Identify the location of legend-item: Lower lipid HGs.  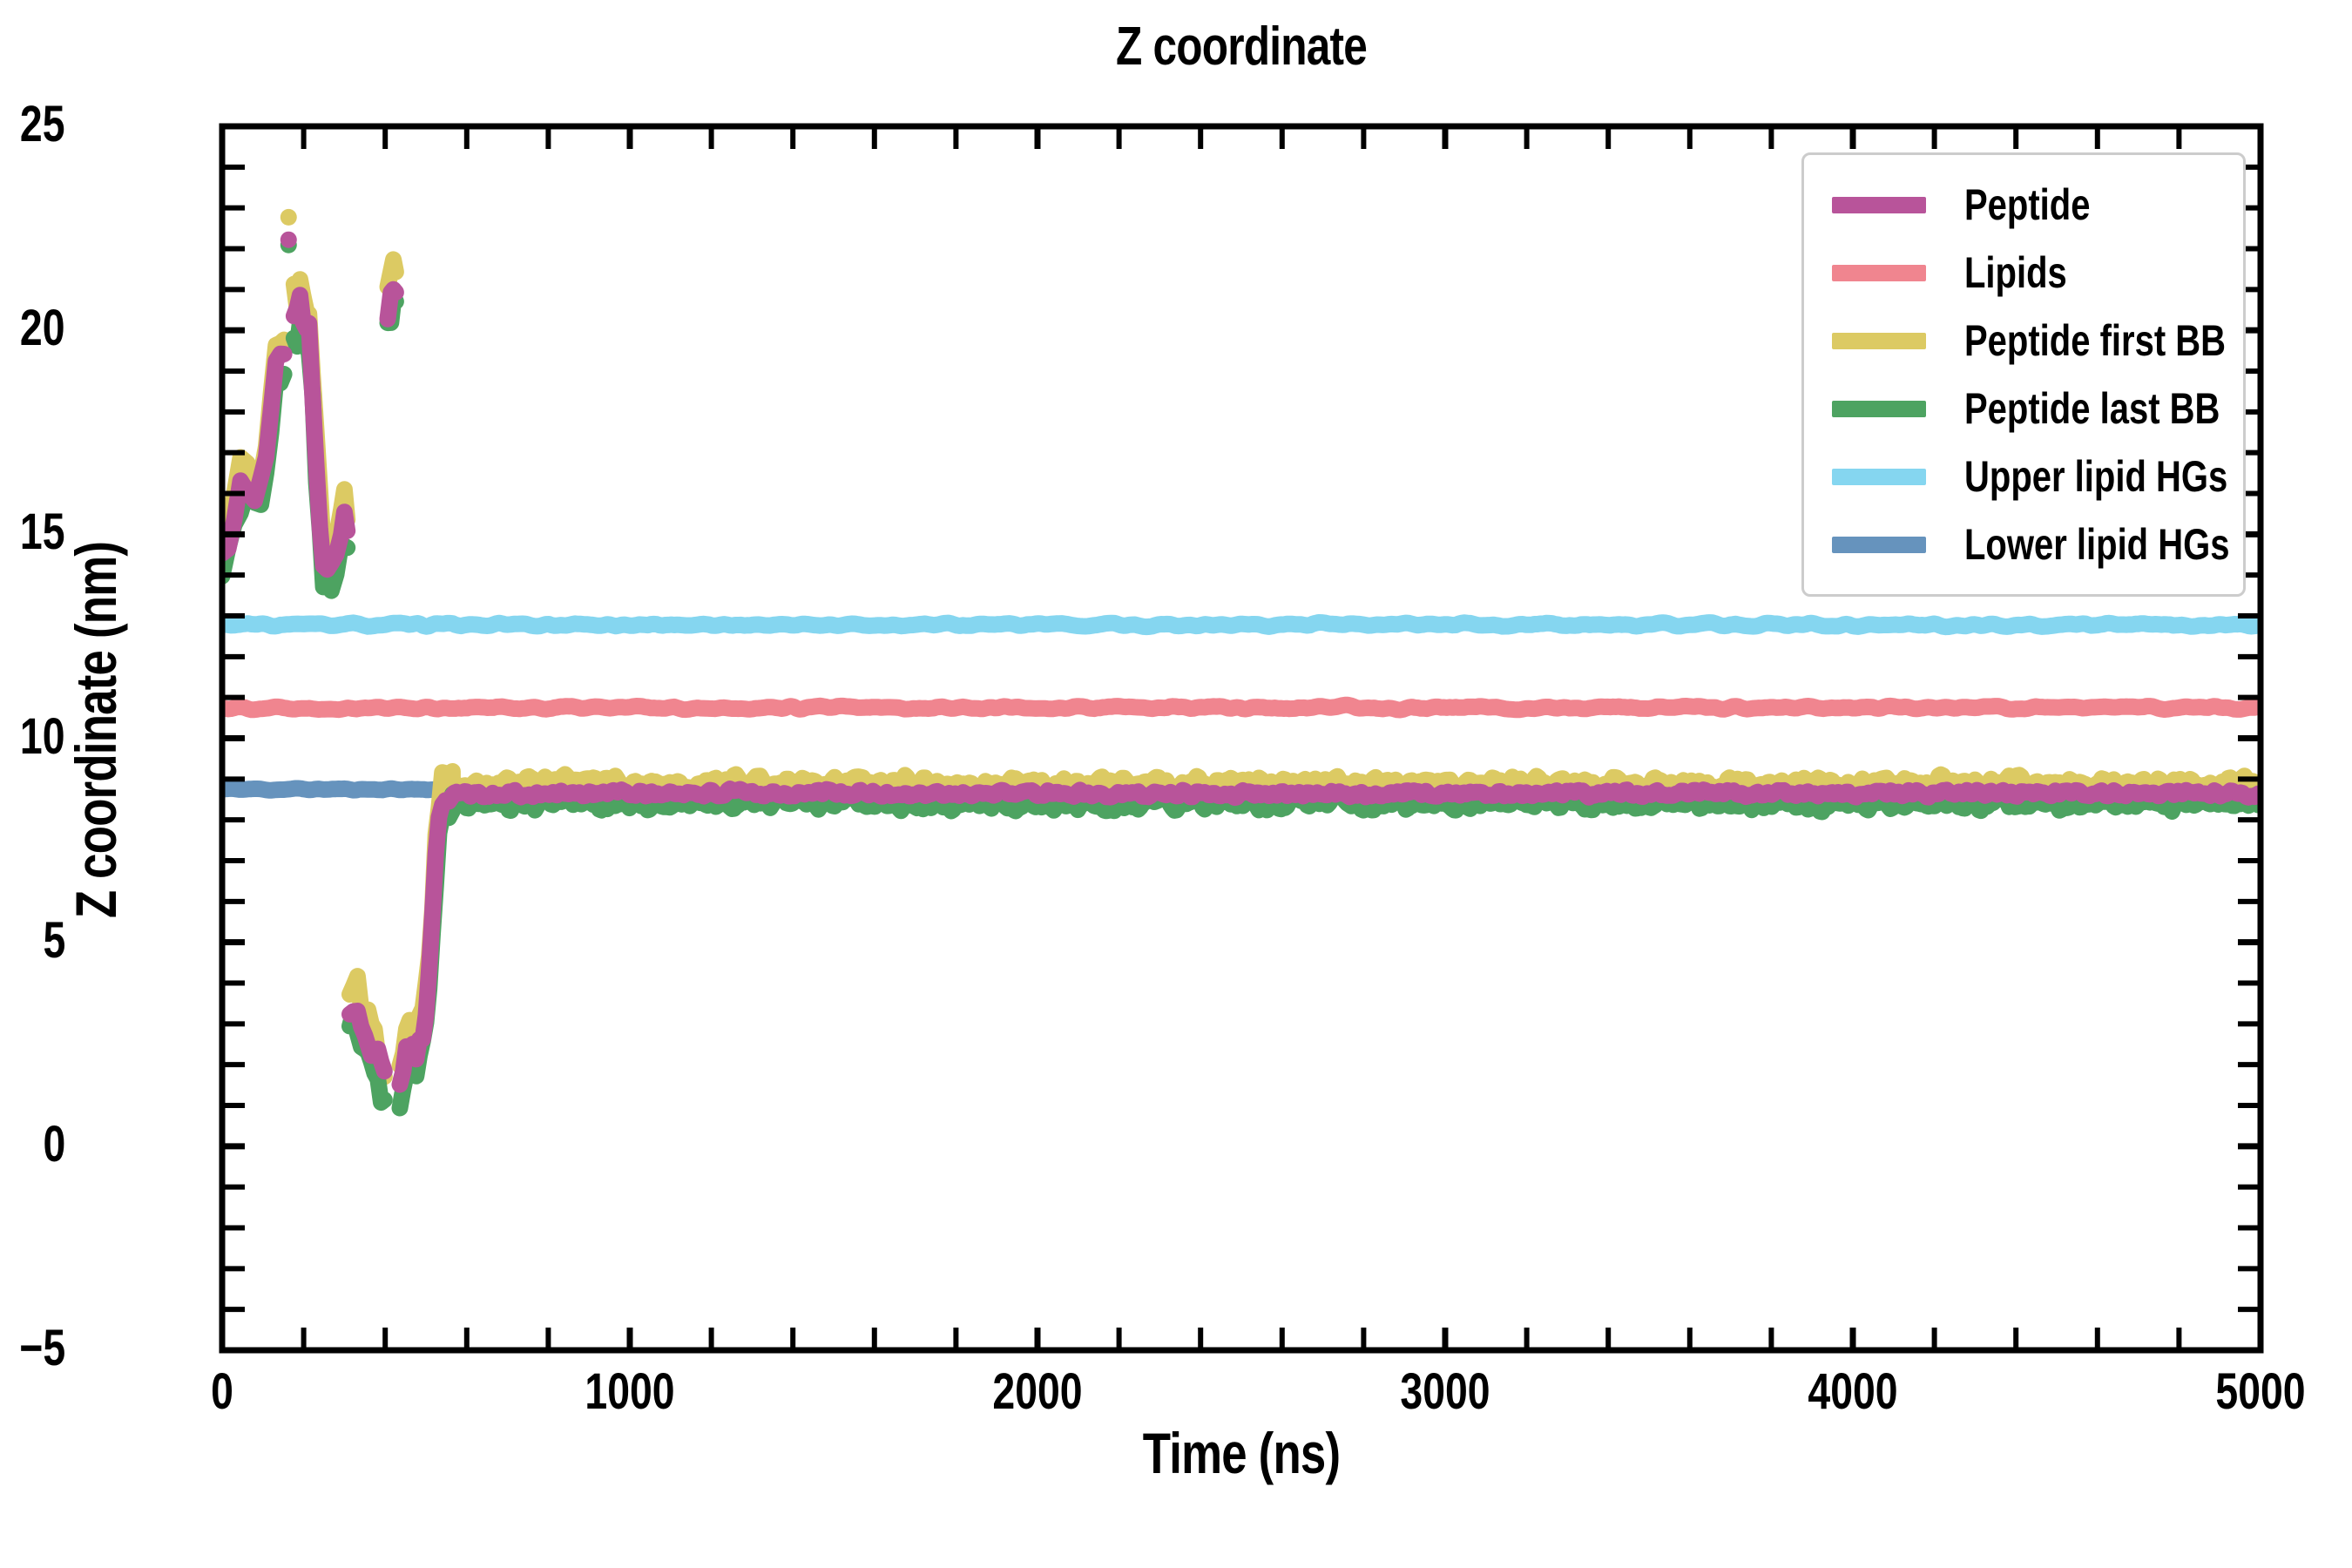
(2023, 544).